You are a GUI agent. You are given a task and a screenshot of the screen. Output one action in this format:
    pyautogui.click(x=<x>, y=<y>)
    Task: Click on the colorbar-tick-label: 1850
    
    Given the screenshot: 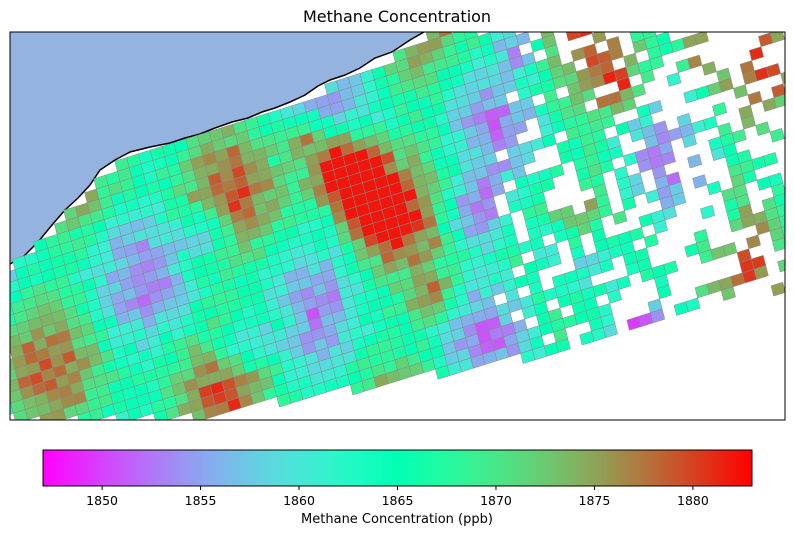 What is the action you would take?
    pyautogui.click(x=102, y=500)
    